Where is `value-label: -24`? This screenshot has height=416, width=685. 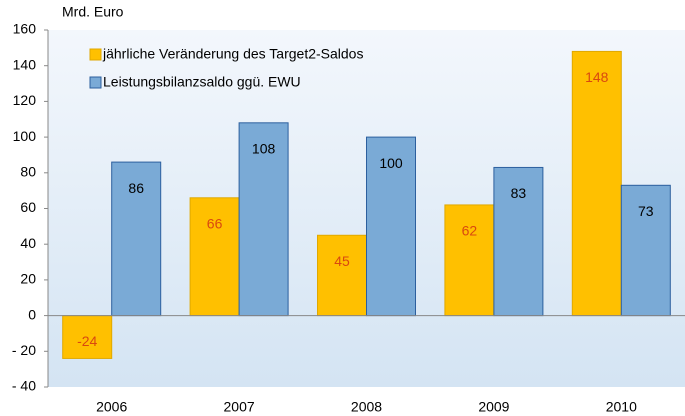
value-label: -24 is located at coordinates (87, 341).